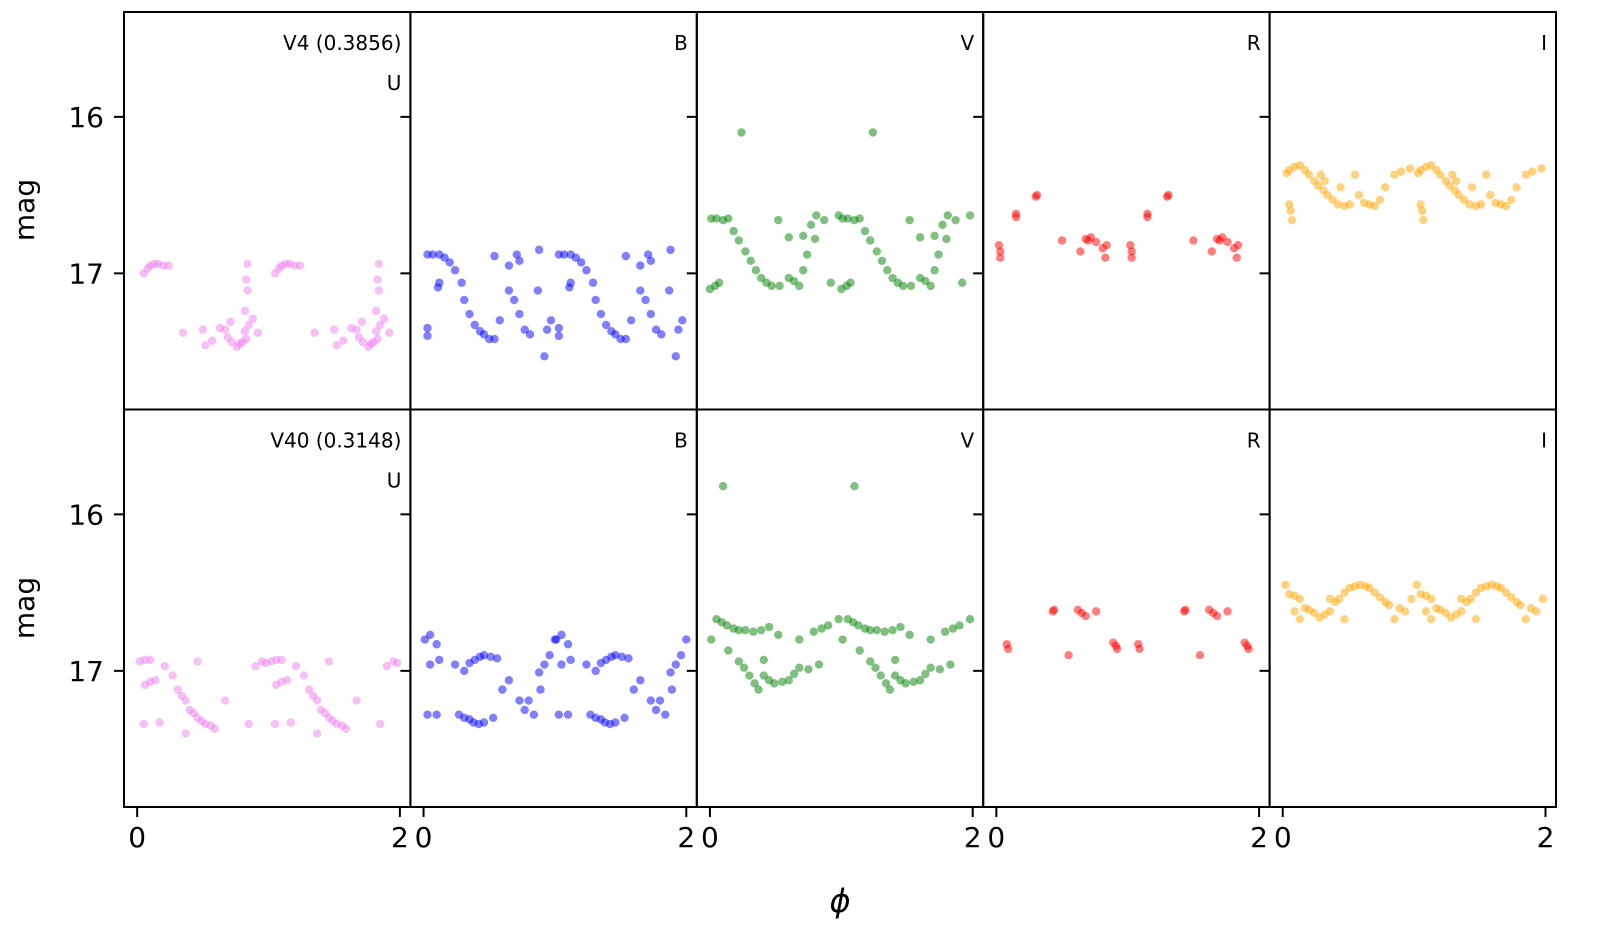  Describe the element at coordinates (394, 83) in the screenshot. I see `band-label: U` at that location.